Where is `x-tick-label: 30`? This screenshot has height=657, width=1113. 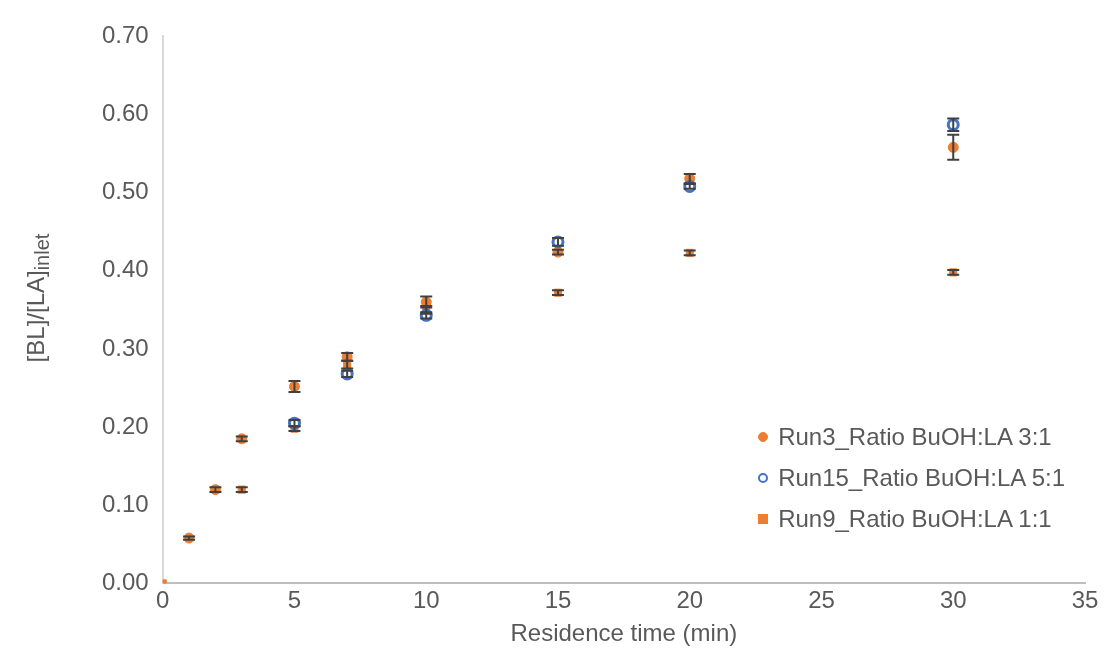 x-tick-label: 30 is located at coordinates (953, 600).